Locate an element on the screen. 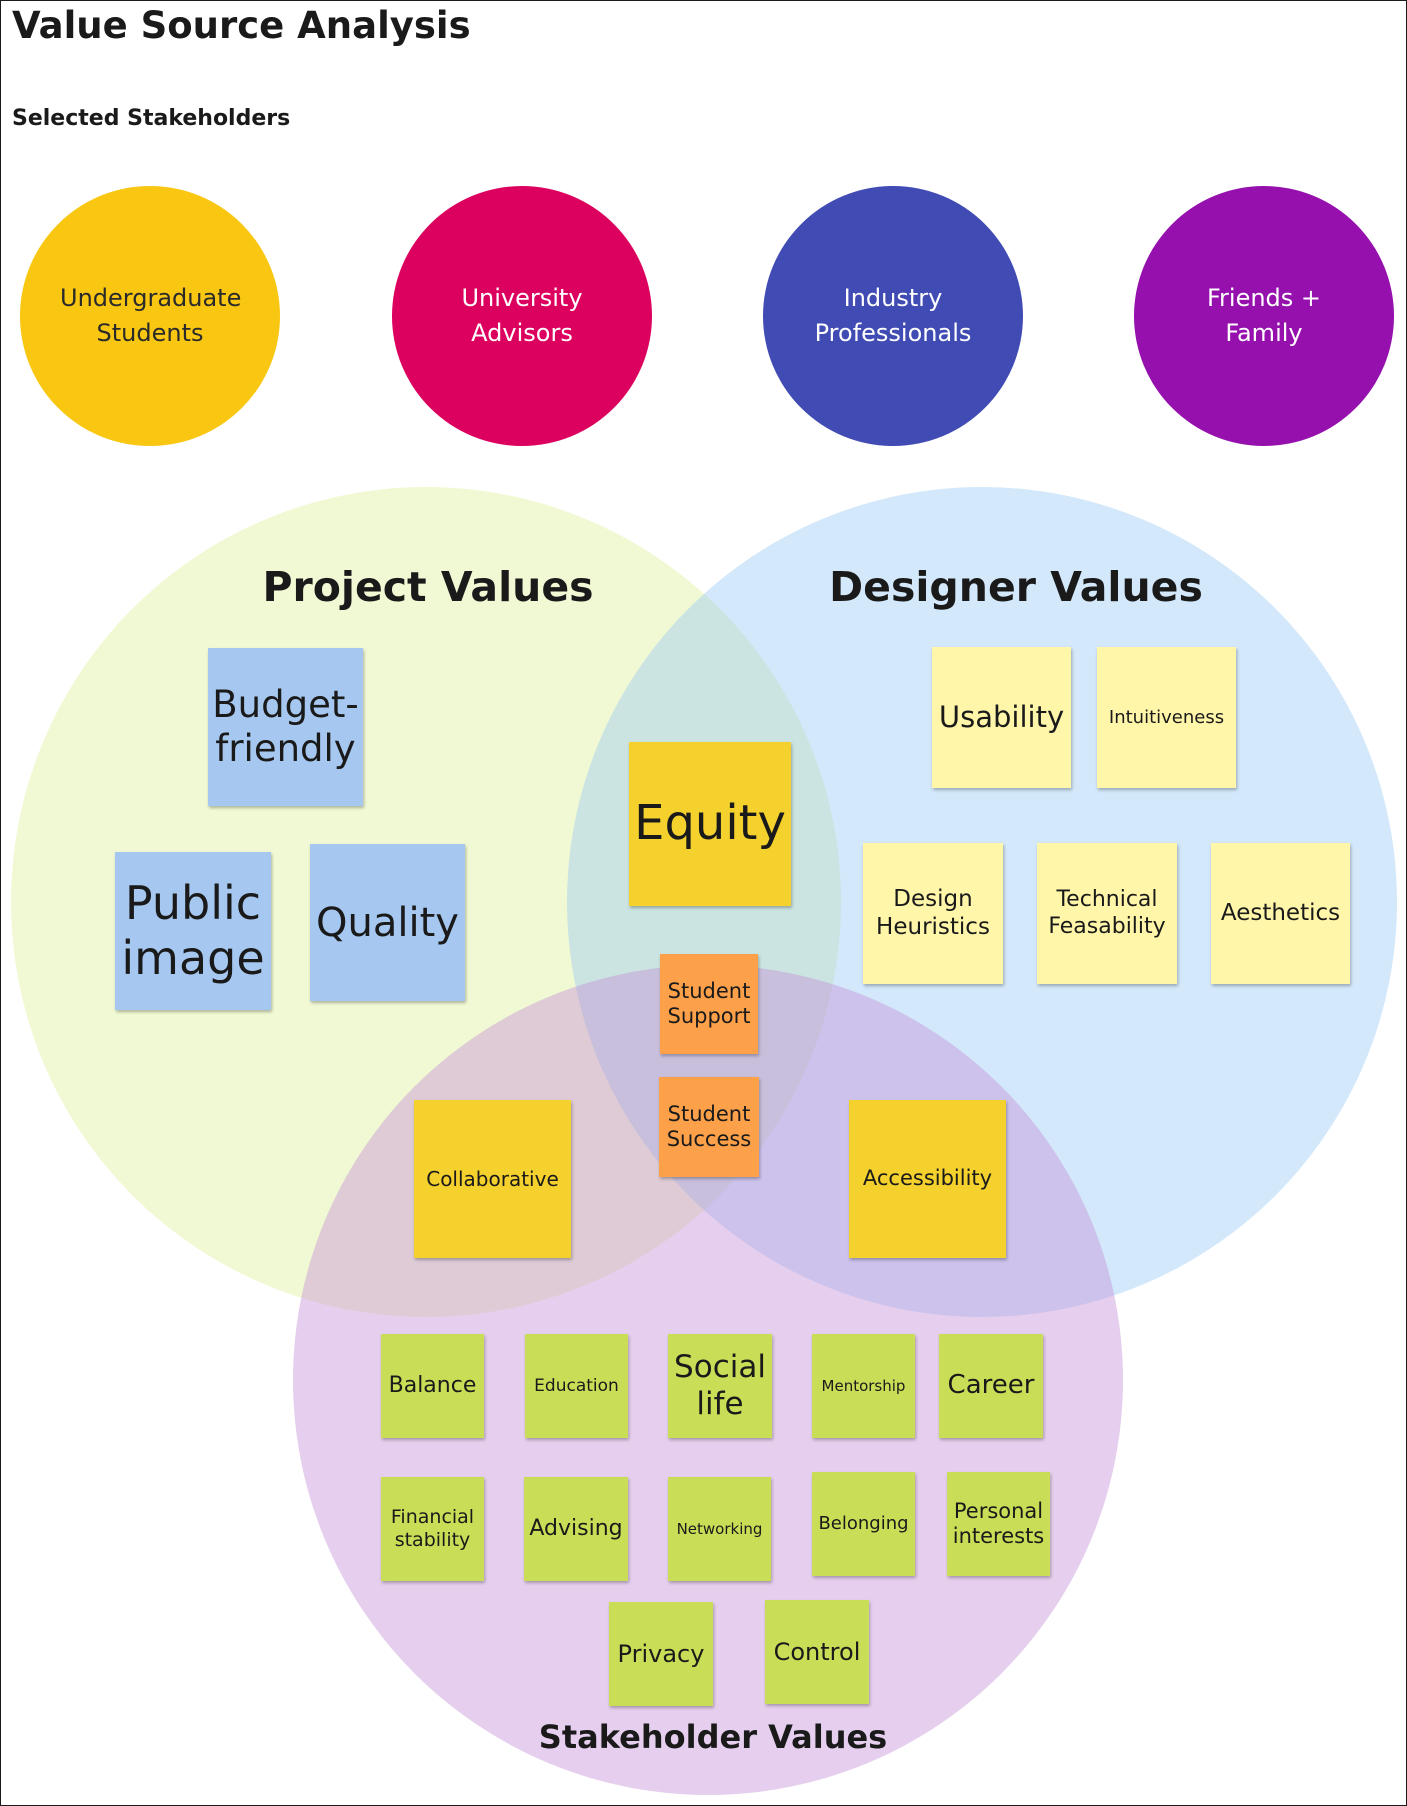 The height and width of the screenshot is (1806, 1407). sticky-note-control: Control is located at coordinates (817, 1652).